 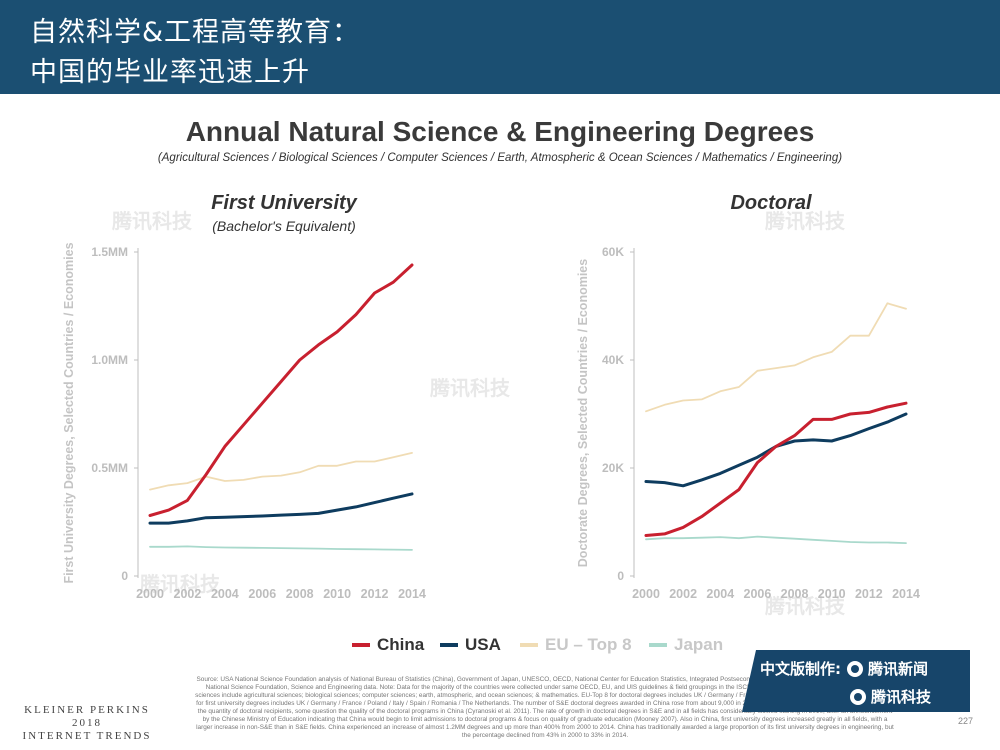 I want to click on badge-row-2: 腾讯科技, so click(x=890, y=696).